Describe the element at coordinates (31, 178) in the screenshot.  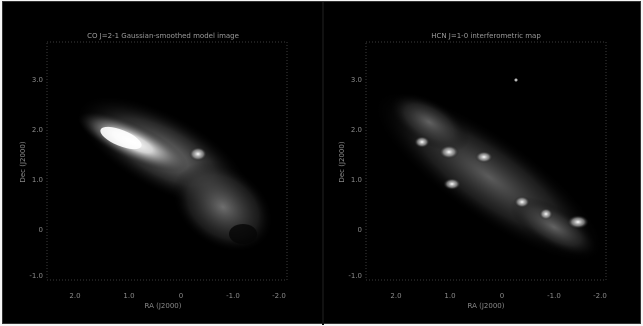
I see `left-y-axis: 3.0 2.0 1.0 0 -1.0 Dec (J2000)` at that location.